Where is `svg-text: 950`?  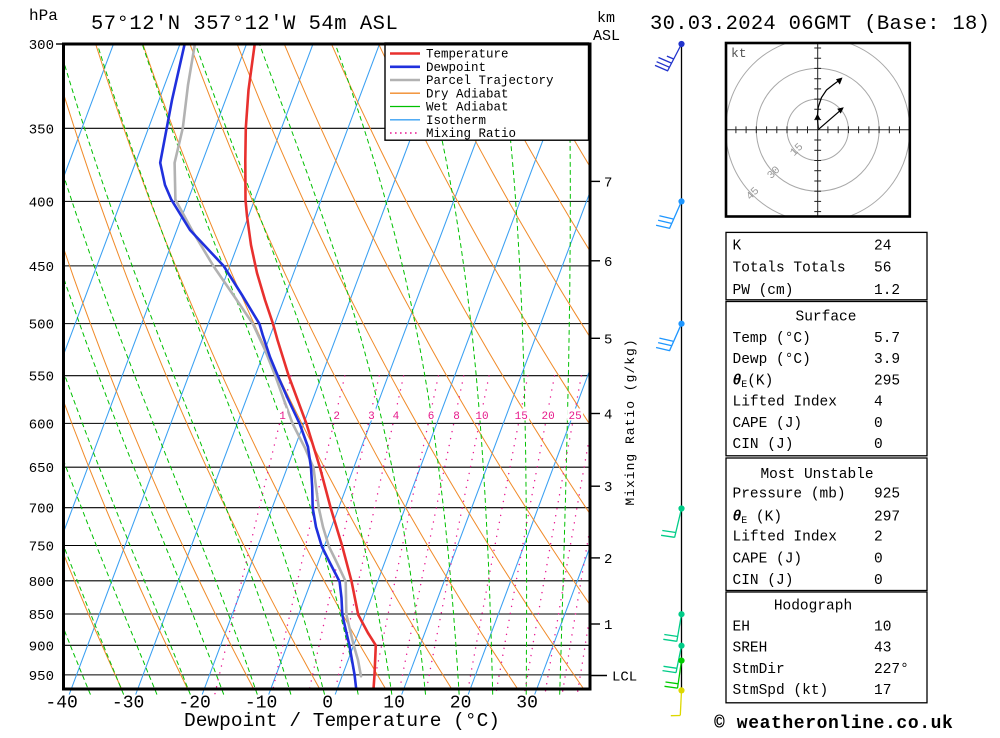 svg-text: 950 is located at coordinates (41, 677).